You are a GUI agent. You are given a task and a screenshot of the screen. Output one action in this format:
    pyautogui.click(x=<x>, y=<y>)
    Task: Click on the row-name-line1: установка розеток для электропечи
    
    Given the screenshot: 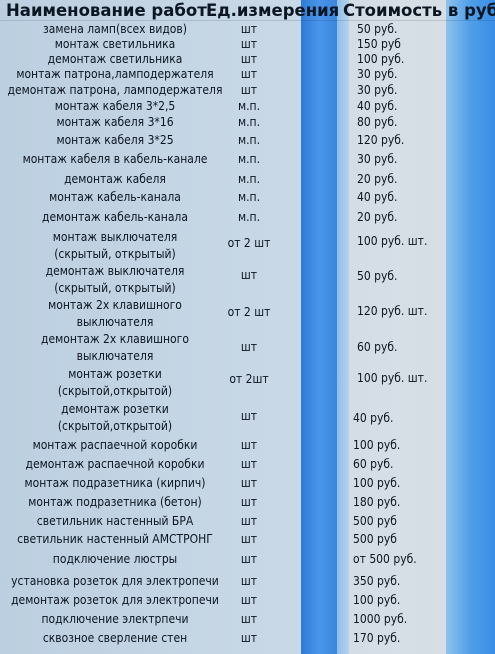 What is the action you would take?
    pyautogui.click(x=115, y=581)
    